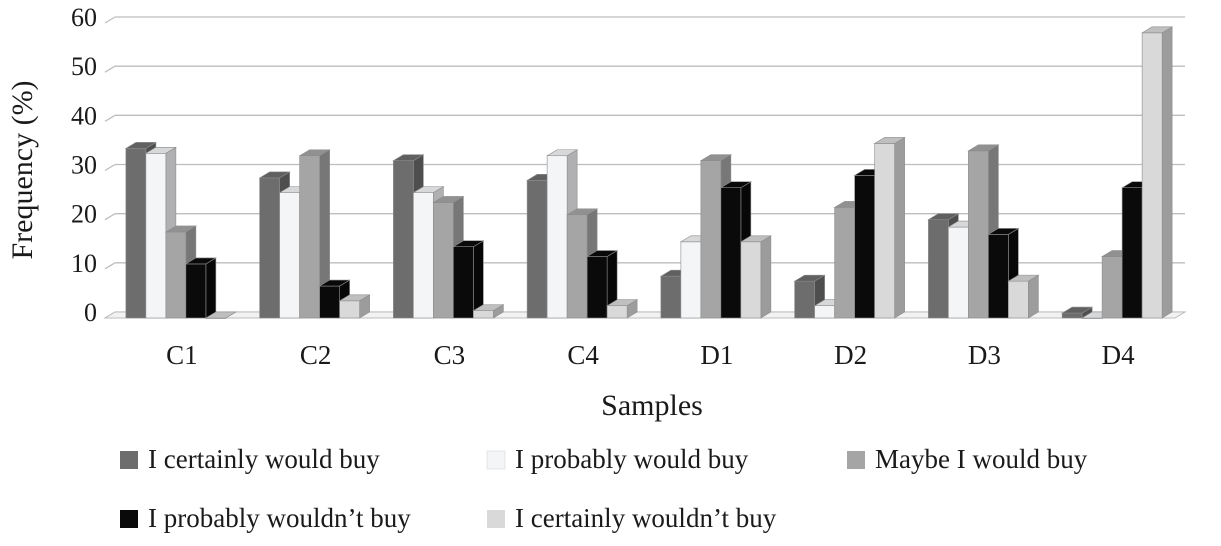 The width and height of the screenshot is (1221, 546). What do you see at coordinates (182, 355) in the screenshot?
I see `x-tick-label: C1` at bounding box center [182, 355].